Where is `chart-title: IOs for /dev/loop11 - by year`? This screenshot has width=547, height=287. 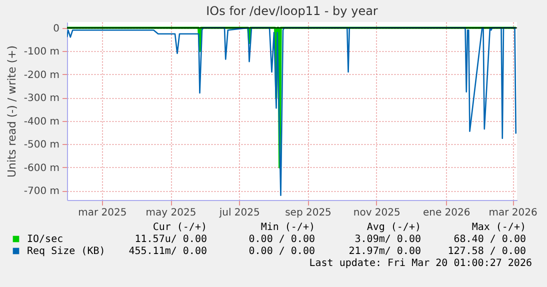
chart-title: IOs for /dev/loop11 - by year is located at coordinates (292, 11).